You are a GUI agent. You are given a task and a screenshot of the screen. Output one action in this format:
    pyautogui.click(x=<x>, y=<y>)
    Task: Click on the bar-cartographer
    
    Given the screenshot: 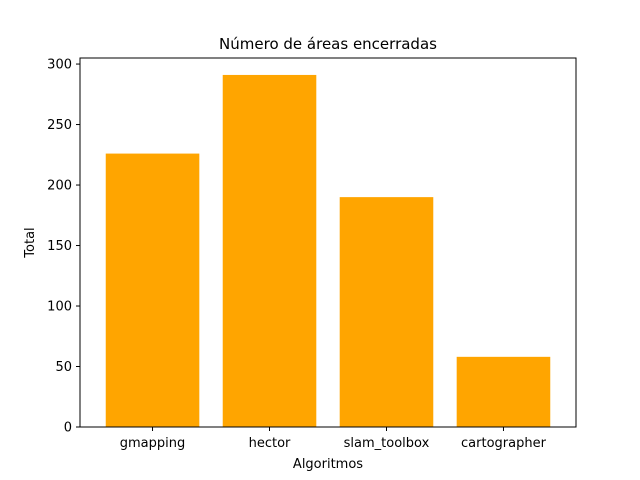 What is the action you would take?
    pyautogui.click(x=503, y=391)
    